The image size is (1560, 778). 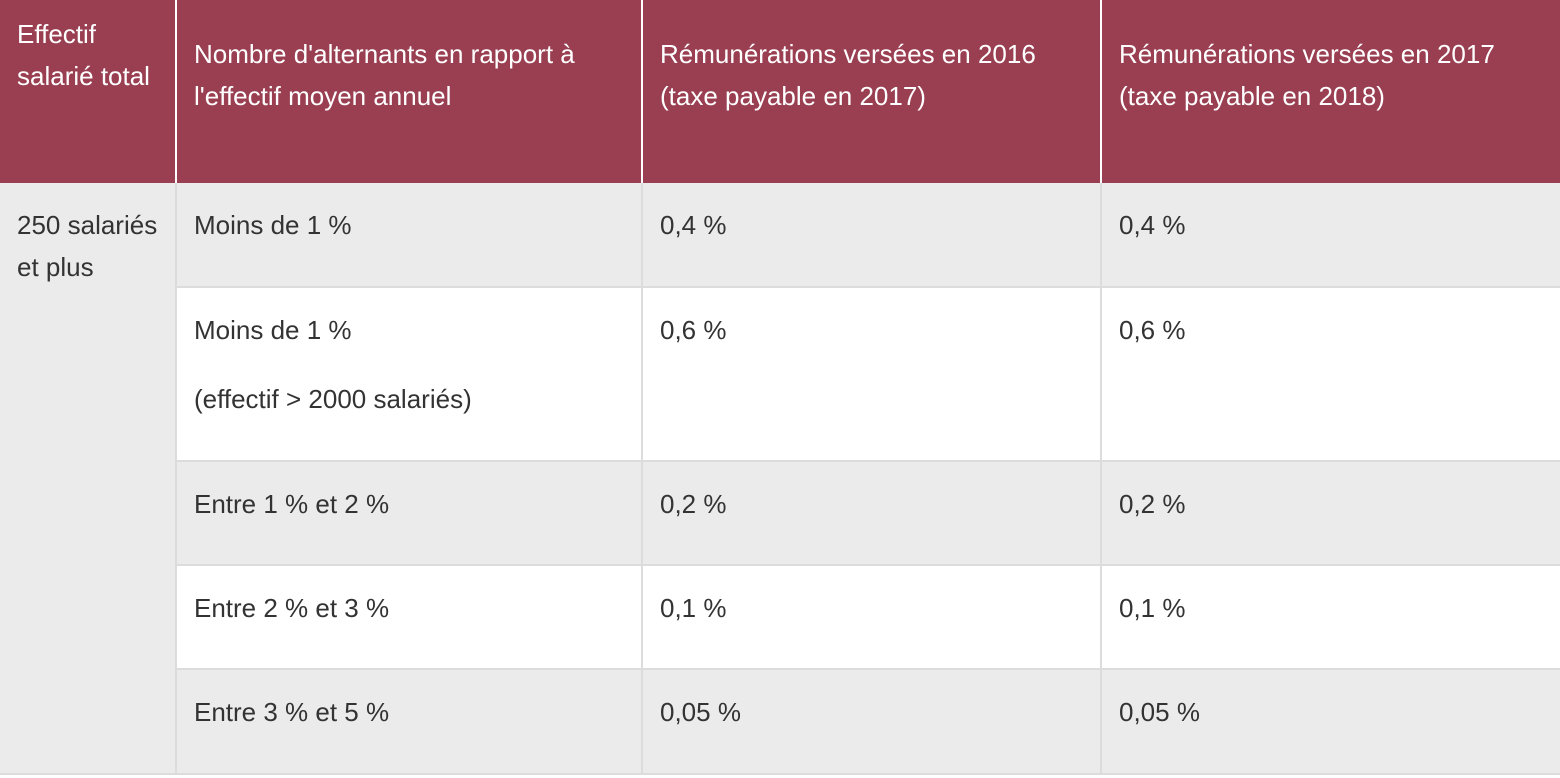 I want to click on rate-2017-cell: 0,1 %, so click(x=1330, y=617).